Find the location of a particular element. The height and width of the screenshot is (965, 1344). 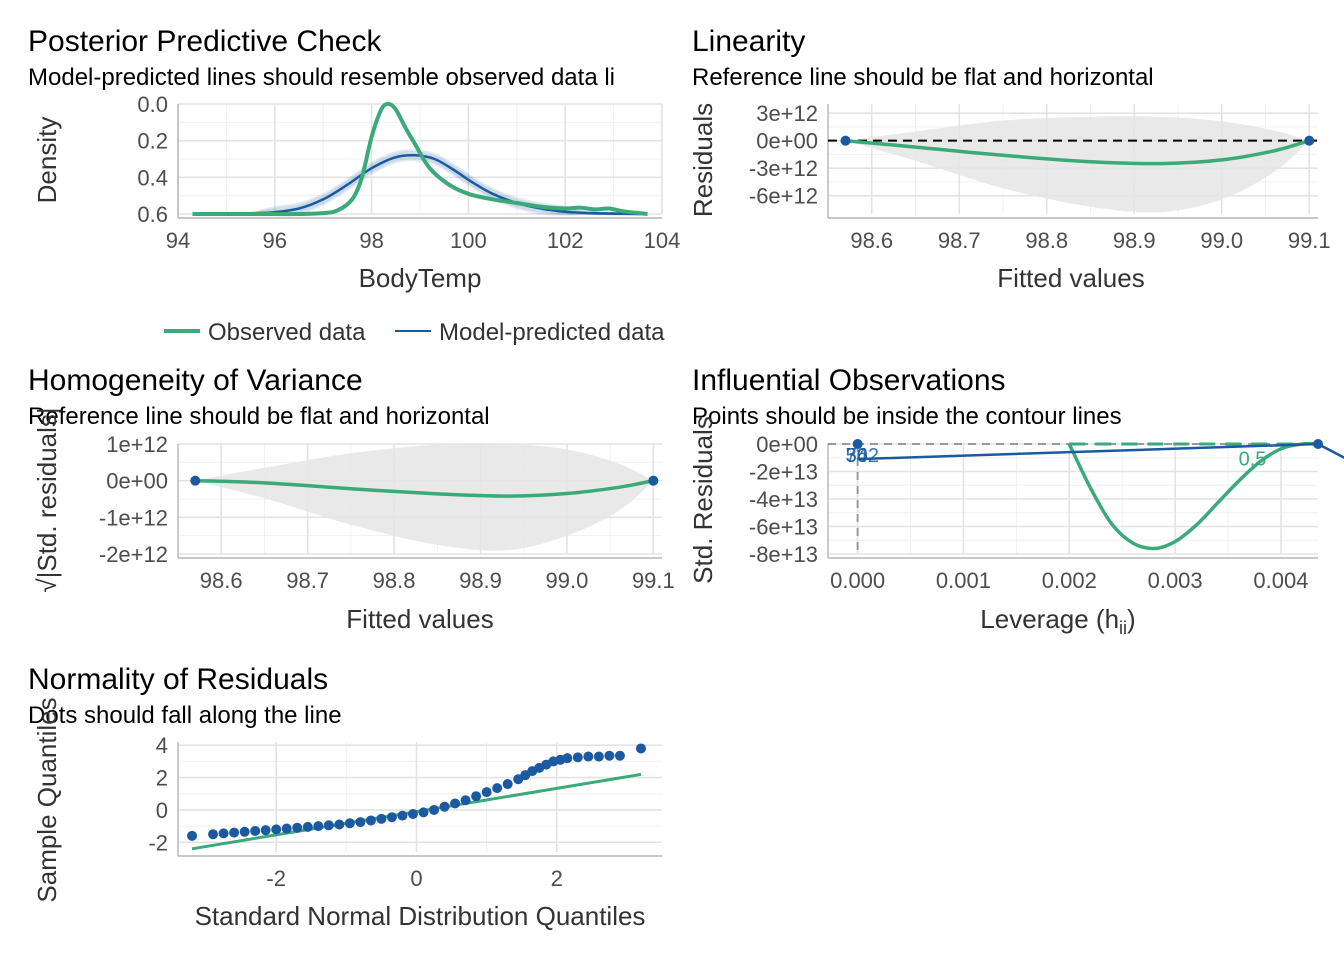

y-axis-label: √|Std. residuals| is located at coordinates (47, 499).